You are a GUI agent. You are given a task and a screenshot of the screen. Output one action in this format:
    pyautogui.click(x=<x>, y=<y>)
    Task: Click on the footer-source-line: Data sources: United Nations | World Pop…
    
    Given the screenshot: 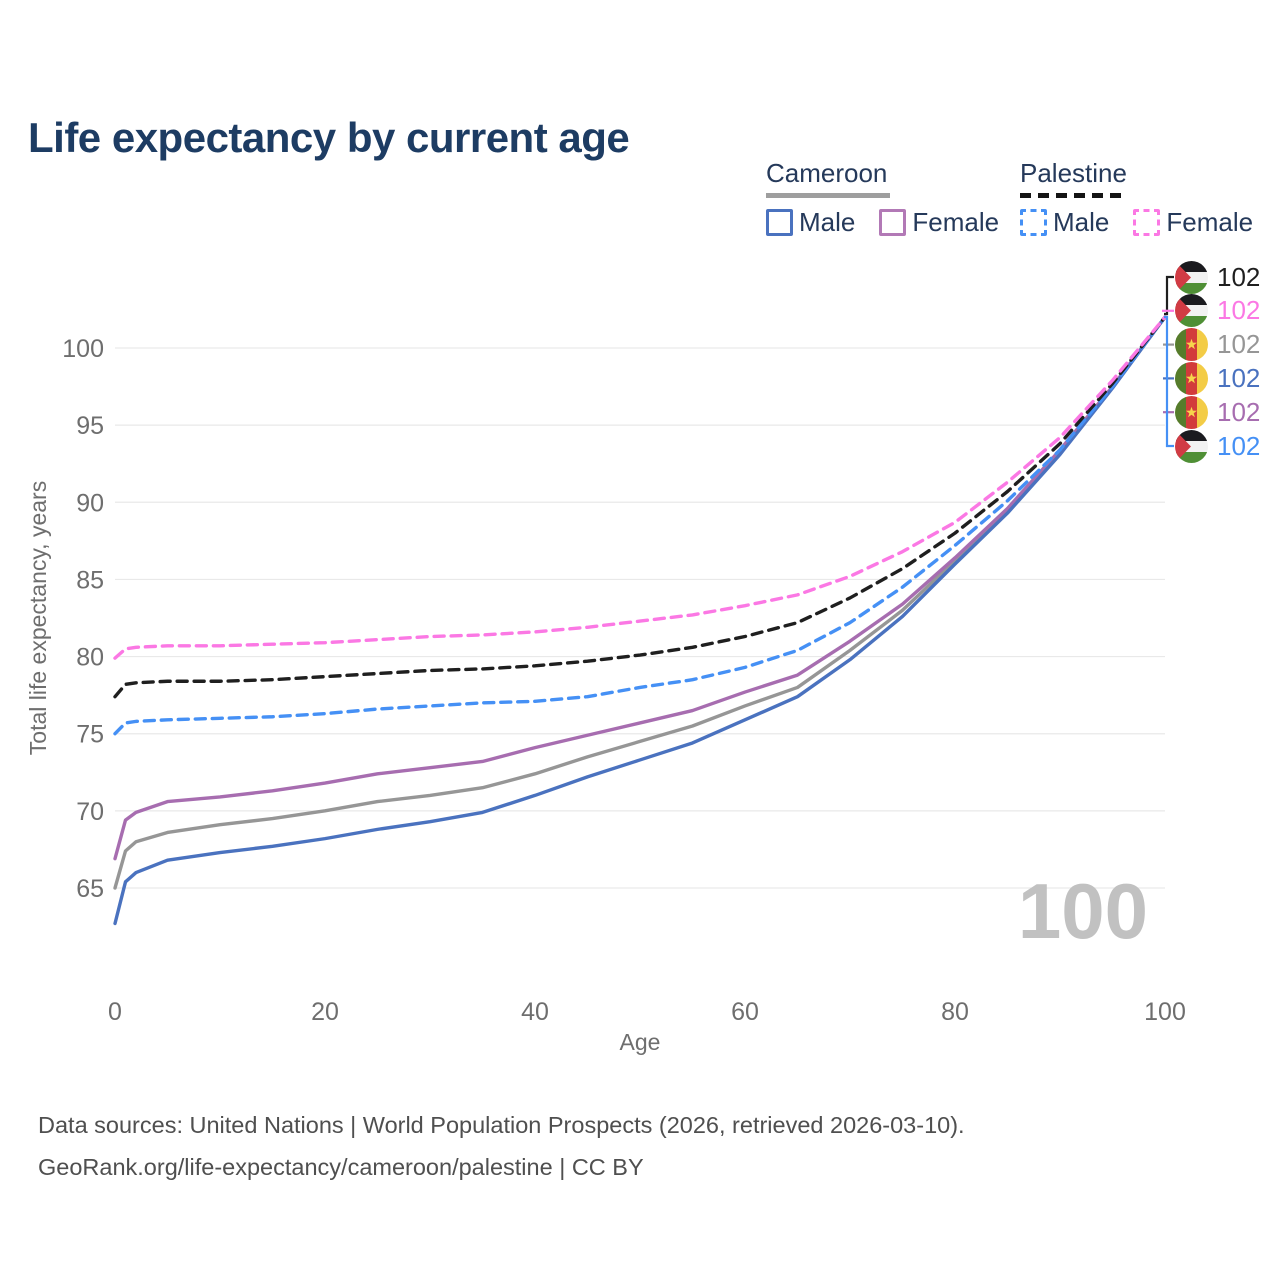 What is the action you would take?
    pyautogui.click(x=501, y=1125)
    